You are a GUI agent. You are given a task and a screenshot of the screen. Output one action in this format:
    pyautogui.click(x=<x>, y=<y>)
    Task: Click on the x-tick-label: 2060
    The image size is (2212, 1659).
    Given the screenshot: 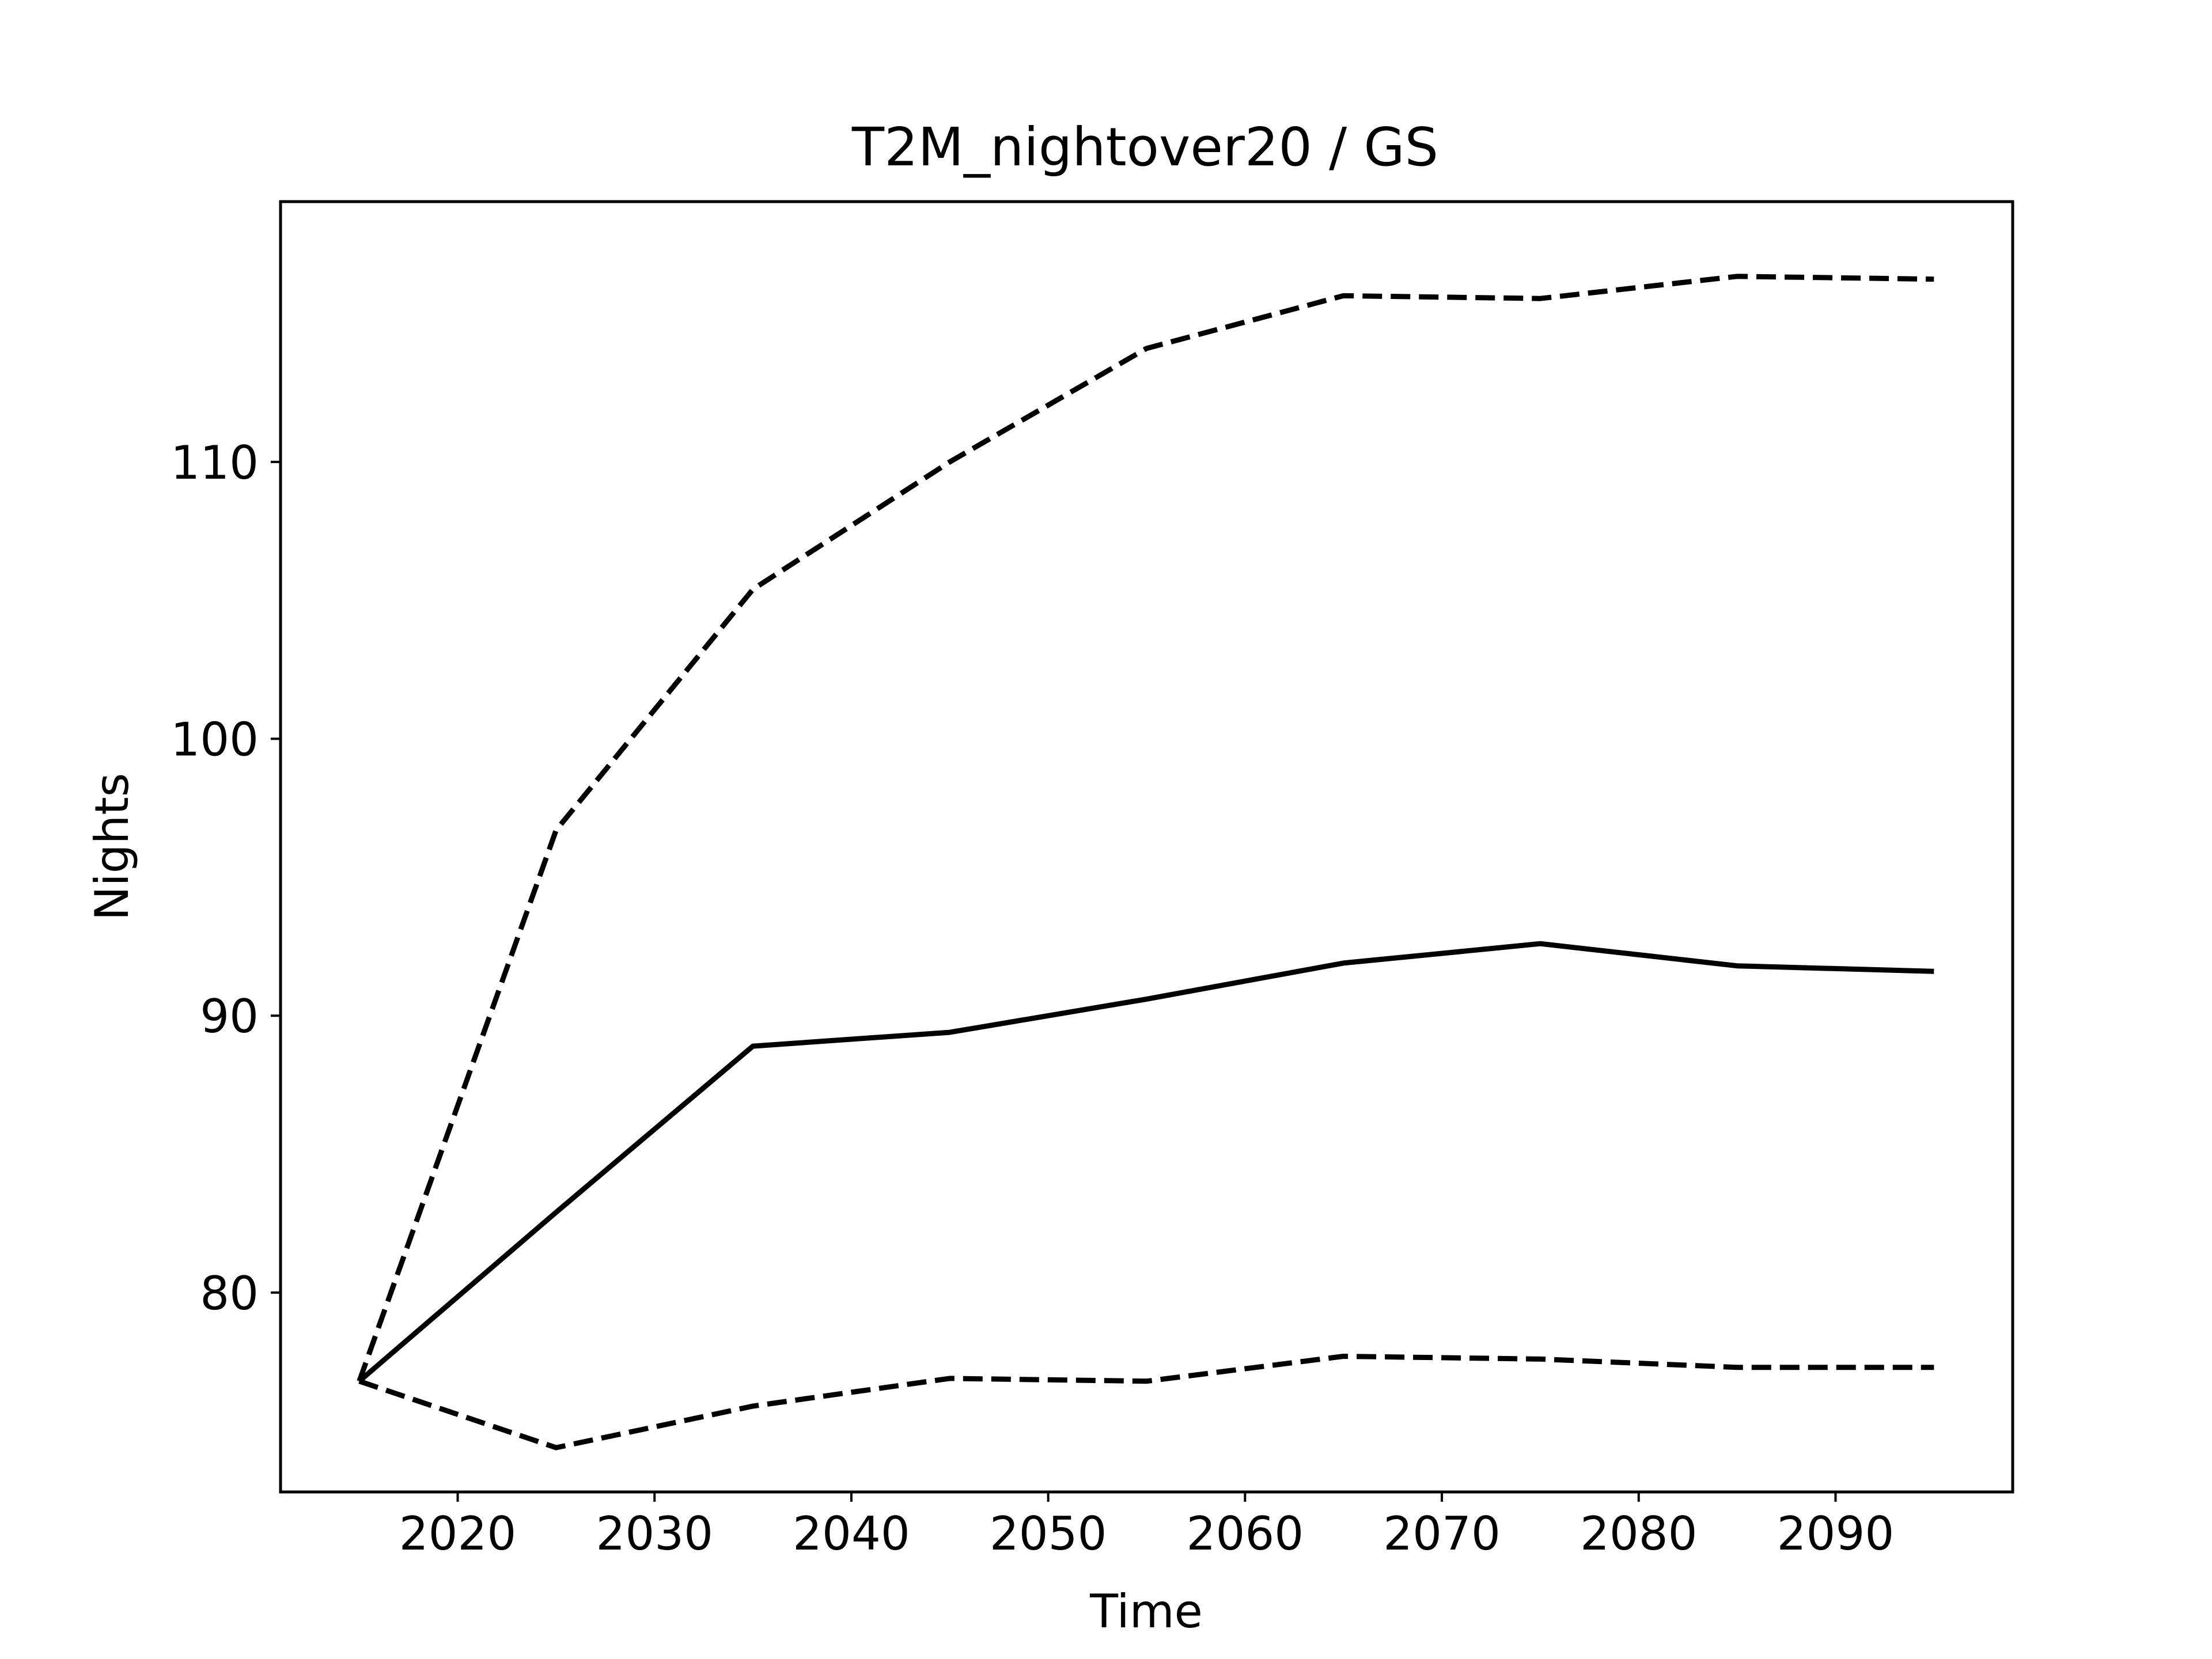 What is the action you would take?
    pyautogui.click(x=1245, y=1533)
    